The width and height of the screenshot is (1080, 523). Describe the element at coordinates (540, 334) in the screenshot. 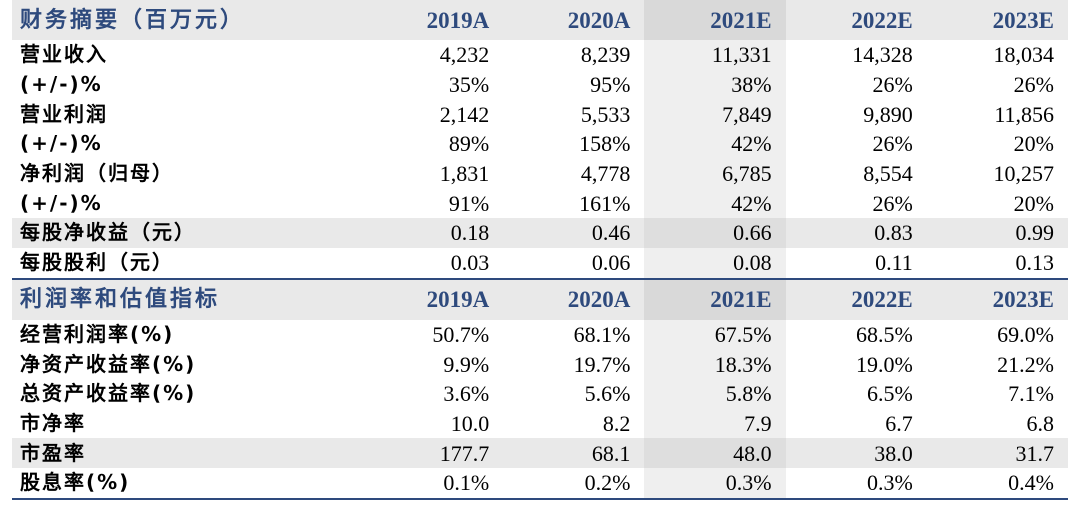

I see `table-row: 经营利润率(%) 50.7% 68.1% 67.5% 68.5% 69.0%` at that location.